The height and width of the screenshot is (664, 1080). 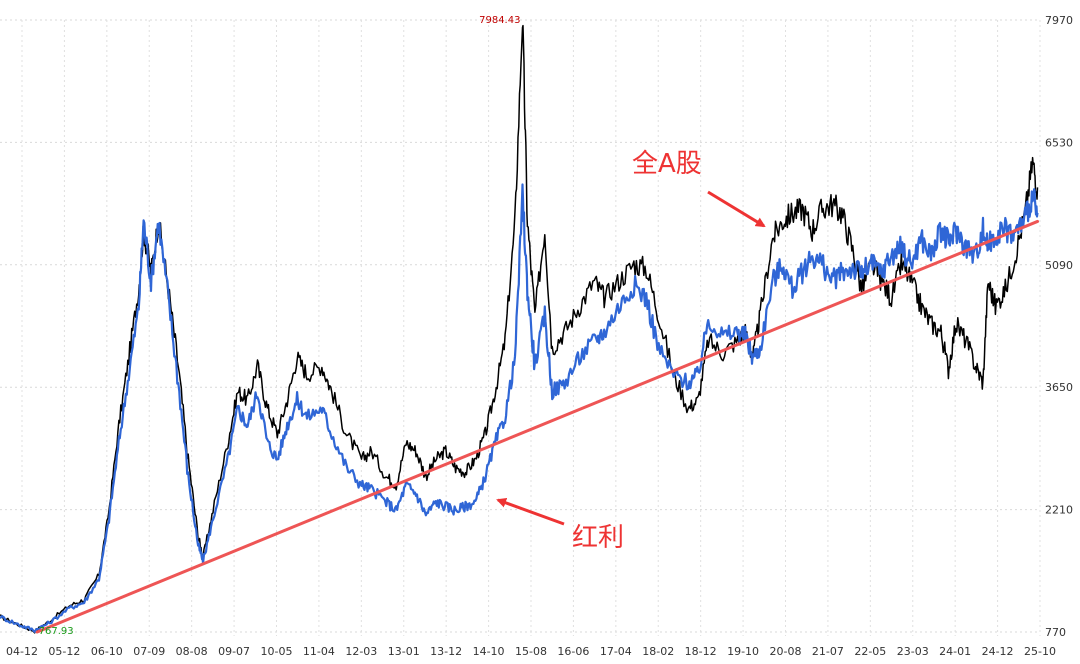 I want to click on x-tick-label: 23-03, so click(x=913, y=651).